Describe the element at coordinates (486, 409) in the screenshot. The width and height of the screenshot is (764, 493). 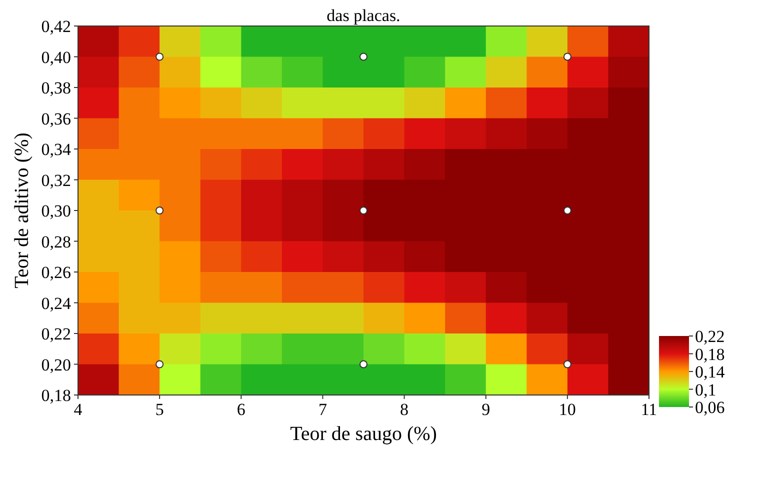
I see `x-tick-label: 9` at that location.